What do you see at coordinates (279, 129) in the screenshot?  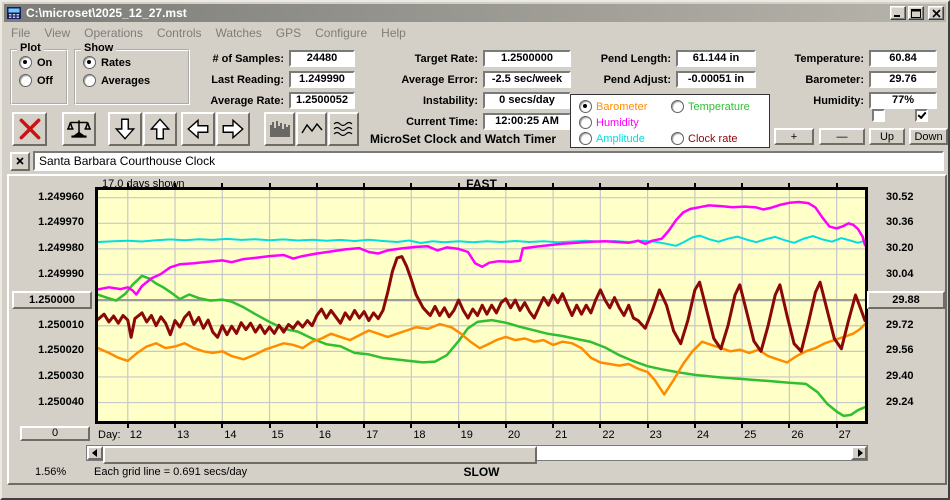 I see `histogram-button` at bounding box center [279, 129].